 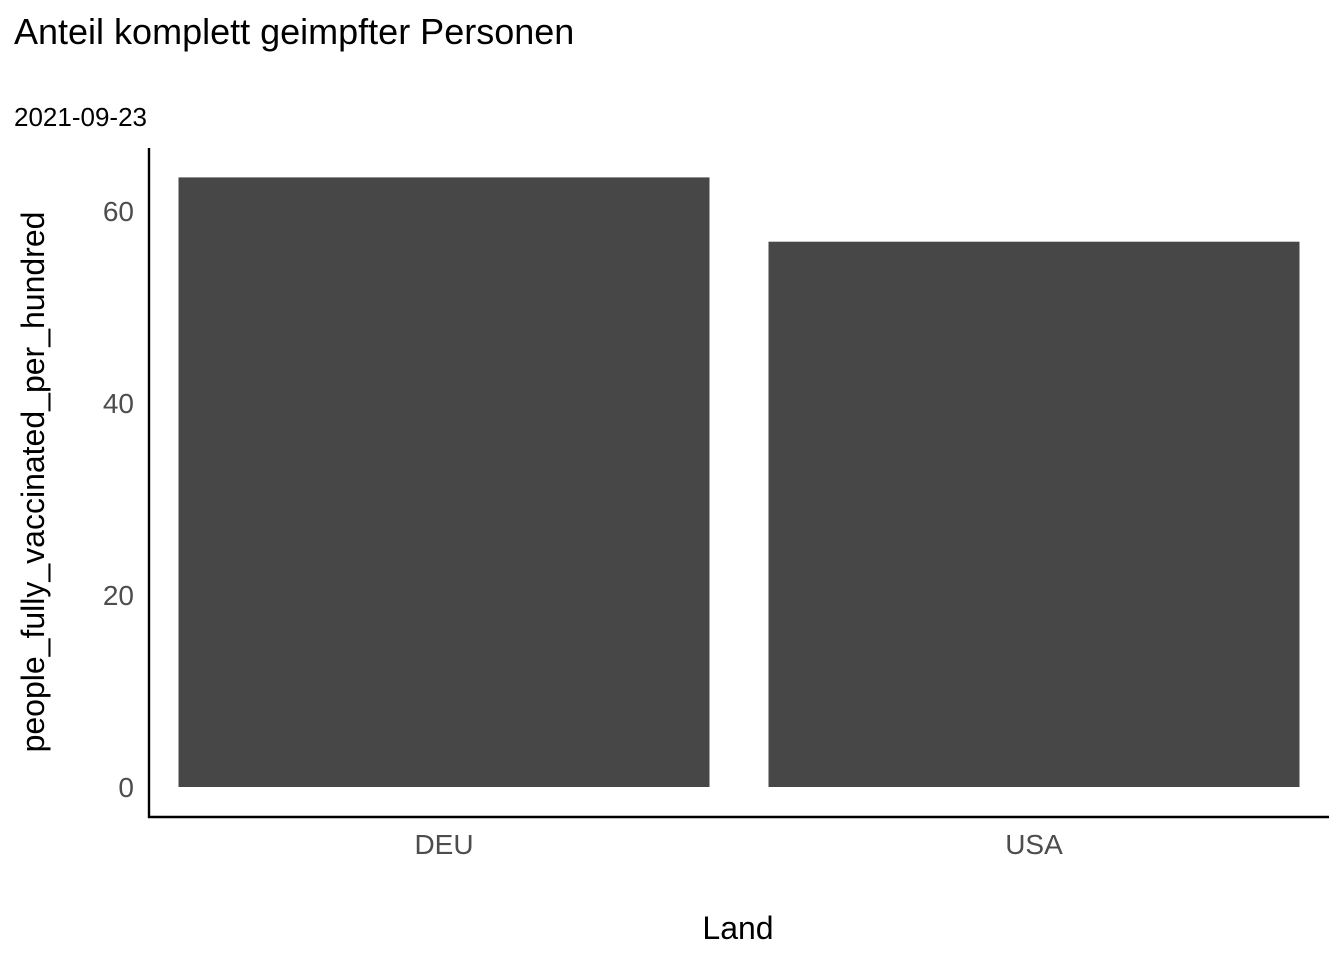 What do you see at coordinates (80, 117) in the screenshot?
I see `chart-subtitle: 2021-09-23` at bounding box center [80, 117].